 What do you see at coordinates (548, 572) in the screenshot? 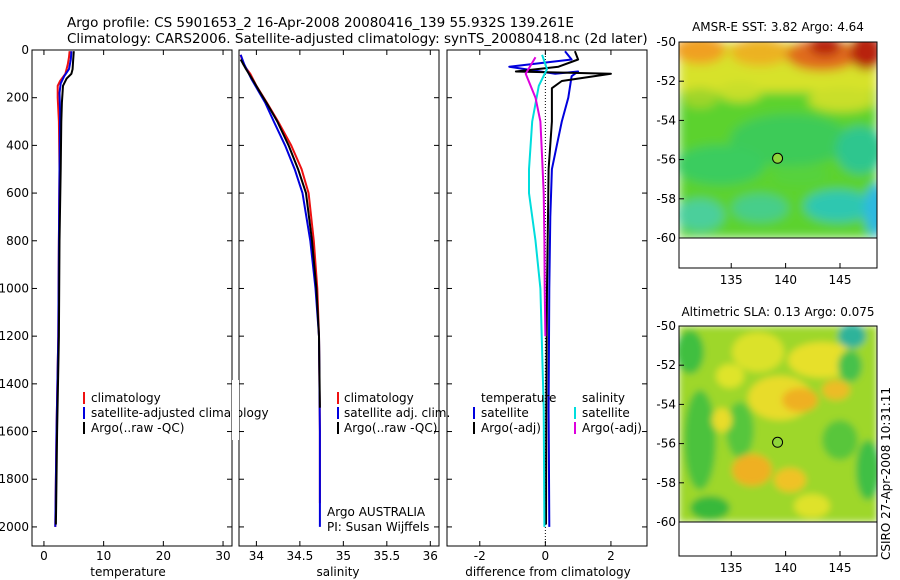
I see `difference-xlabel: difference from climatology` at bounding box center [548, 572].